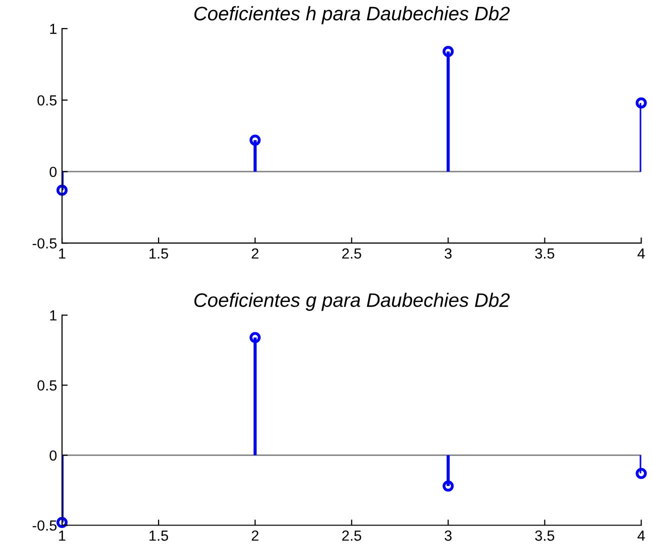 This screenshot has width=653, height=550. I want to click on chart-title: Coeficientes g para Daubechies Db2, so click(352, 301).